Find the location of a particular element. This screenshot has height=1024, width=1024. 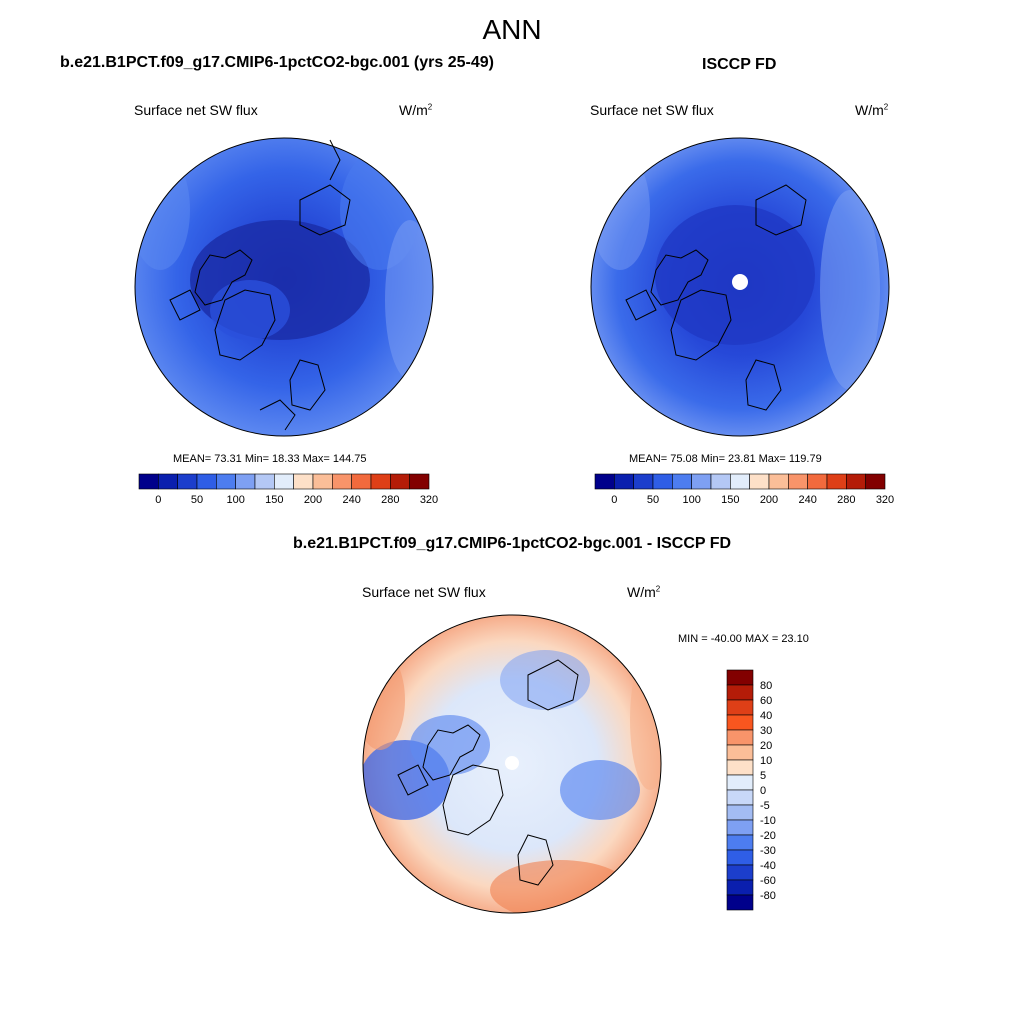

diff-variable-label: Surface net SW flux is located at coordinates (424, 592).